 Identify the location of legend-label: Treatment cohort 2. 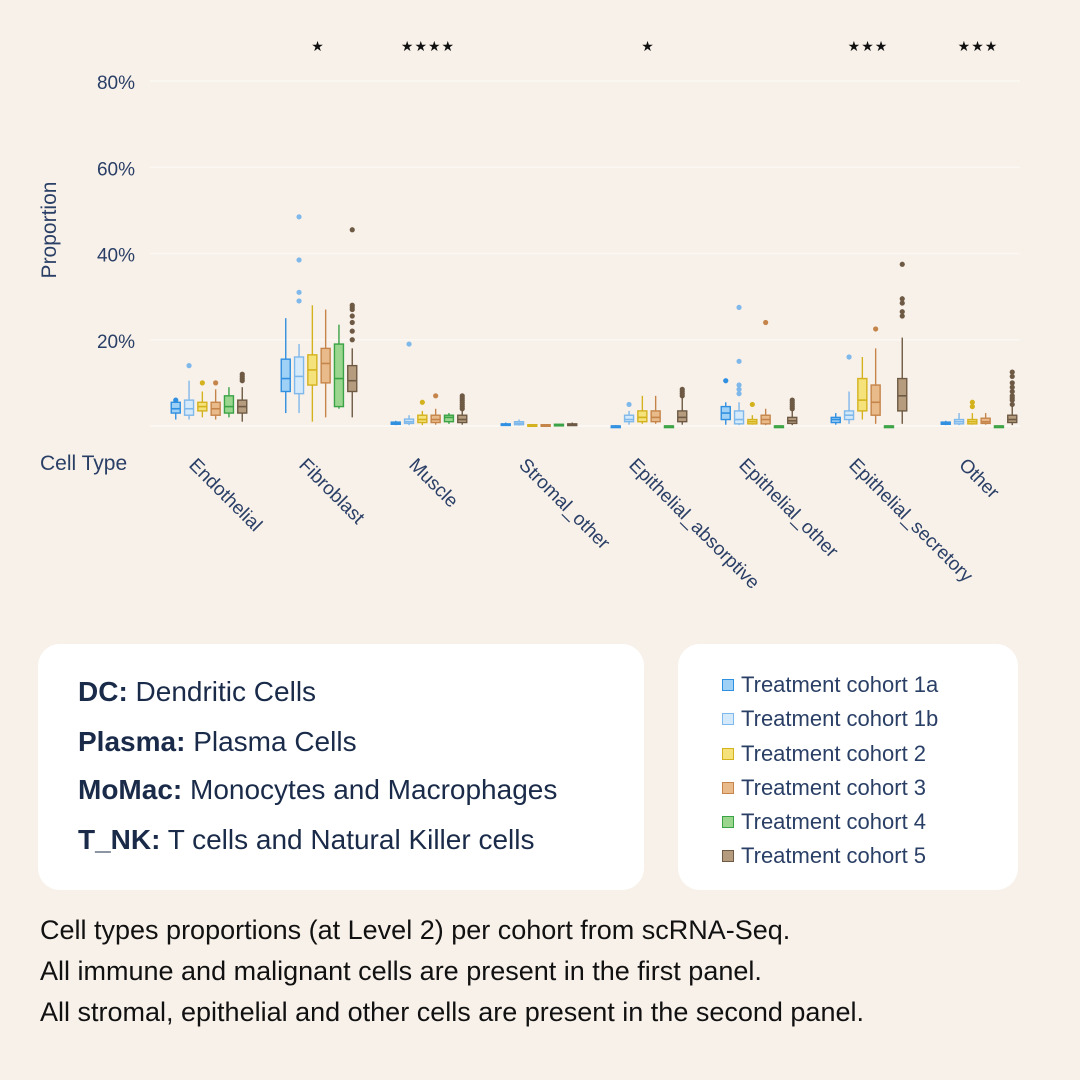
(834, 753).